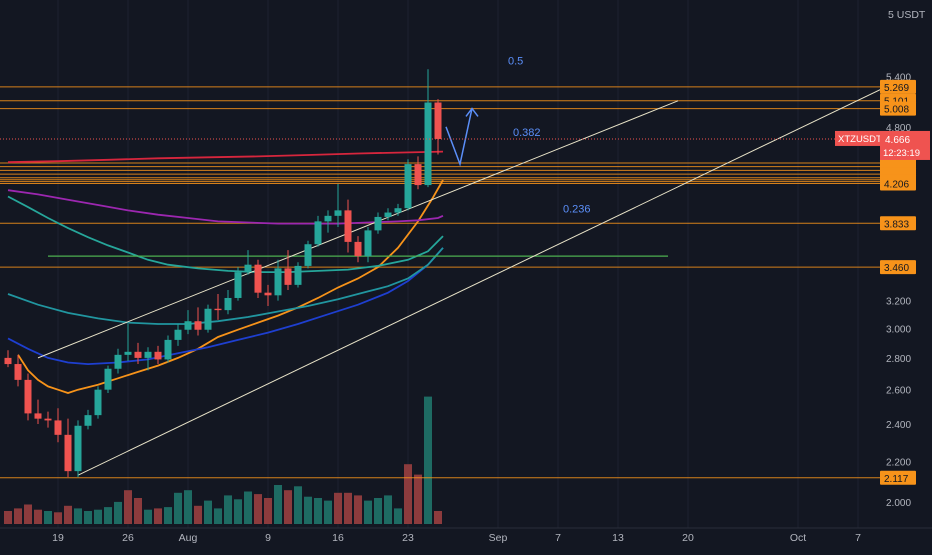 This screenshot has width=932, height=555. What do you see at coordinates (408, 538) in the screenshot?
I see `x-tick-label: 23` at bounding box center [408, 538].